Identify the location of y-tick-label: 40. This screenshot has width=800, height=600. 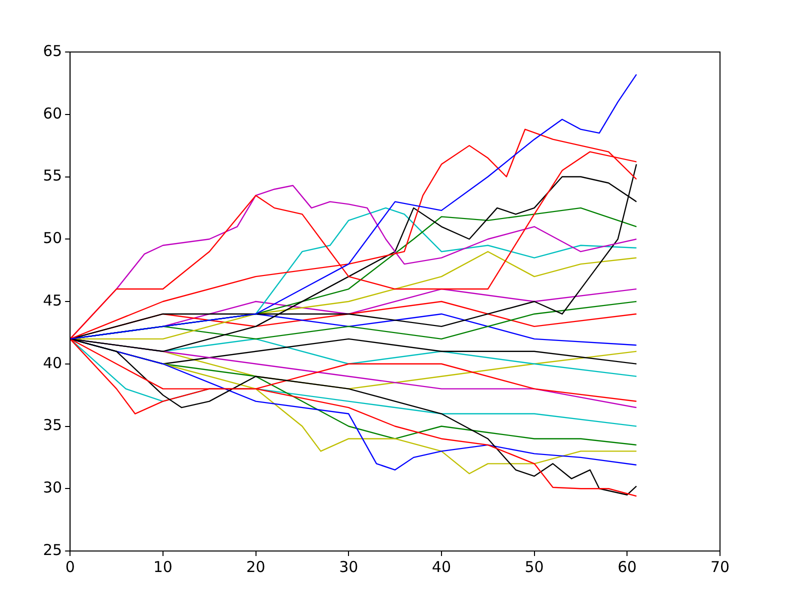
(52, 363).